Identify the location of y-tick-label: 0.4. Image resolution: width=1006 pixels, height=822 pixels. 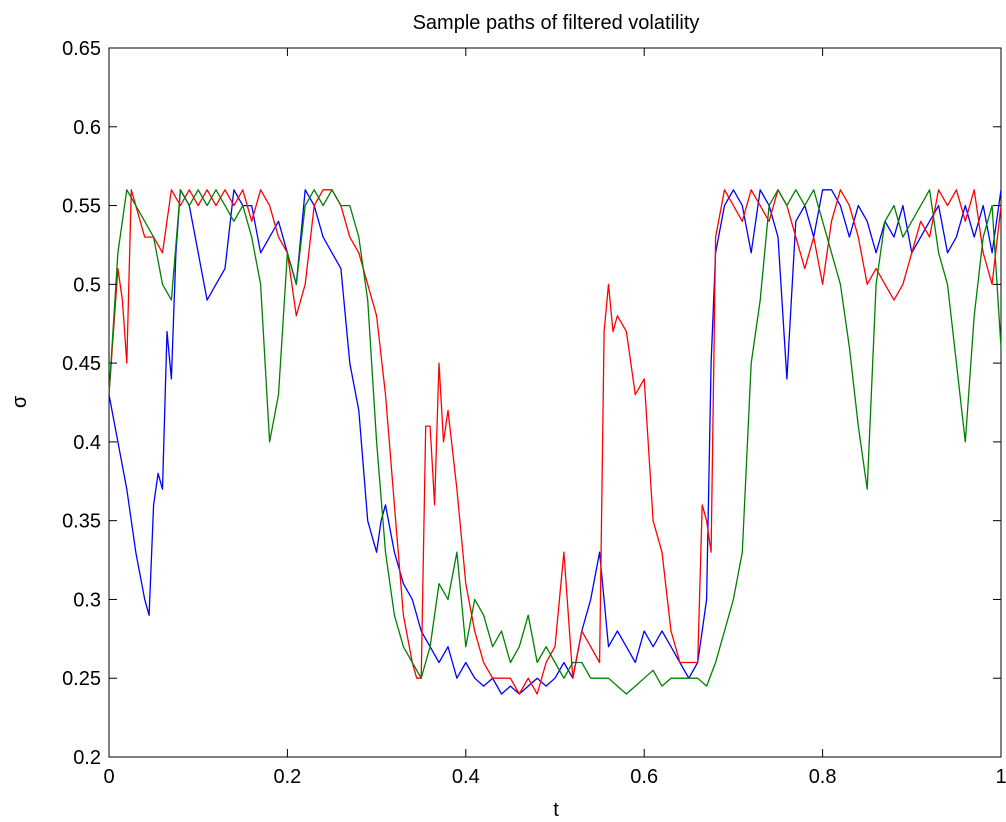
(87, 443).